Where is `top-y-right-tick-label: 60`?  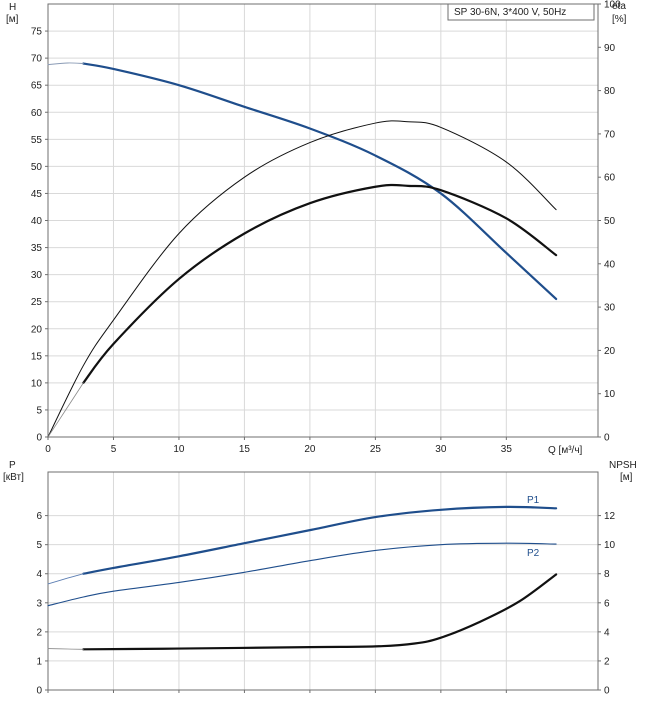 top-y-right-tick-label: 60 is located at coordinates (610, 178).